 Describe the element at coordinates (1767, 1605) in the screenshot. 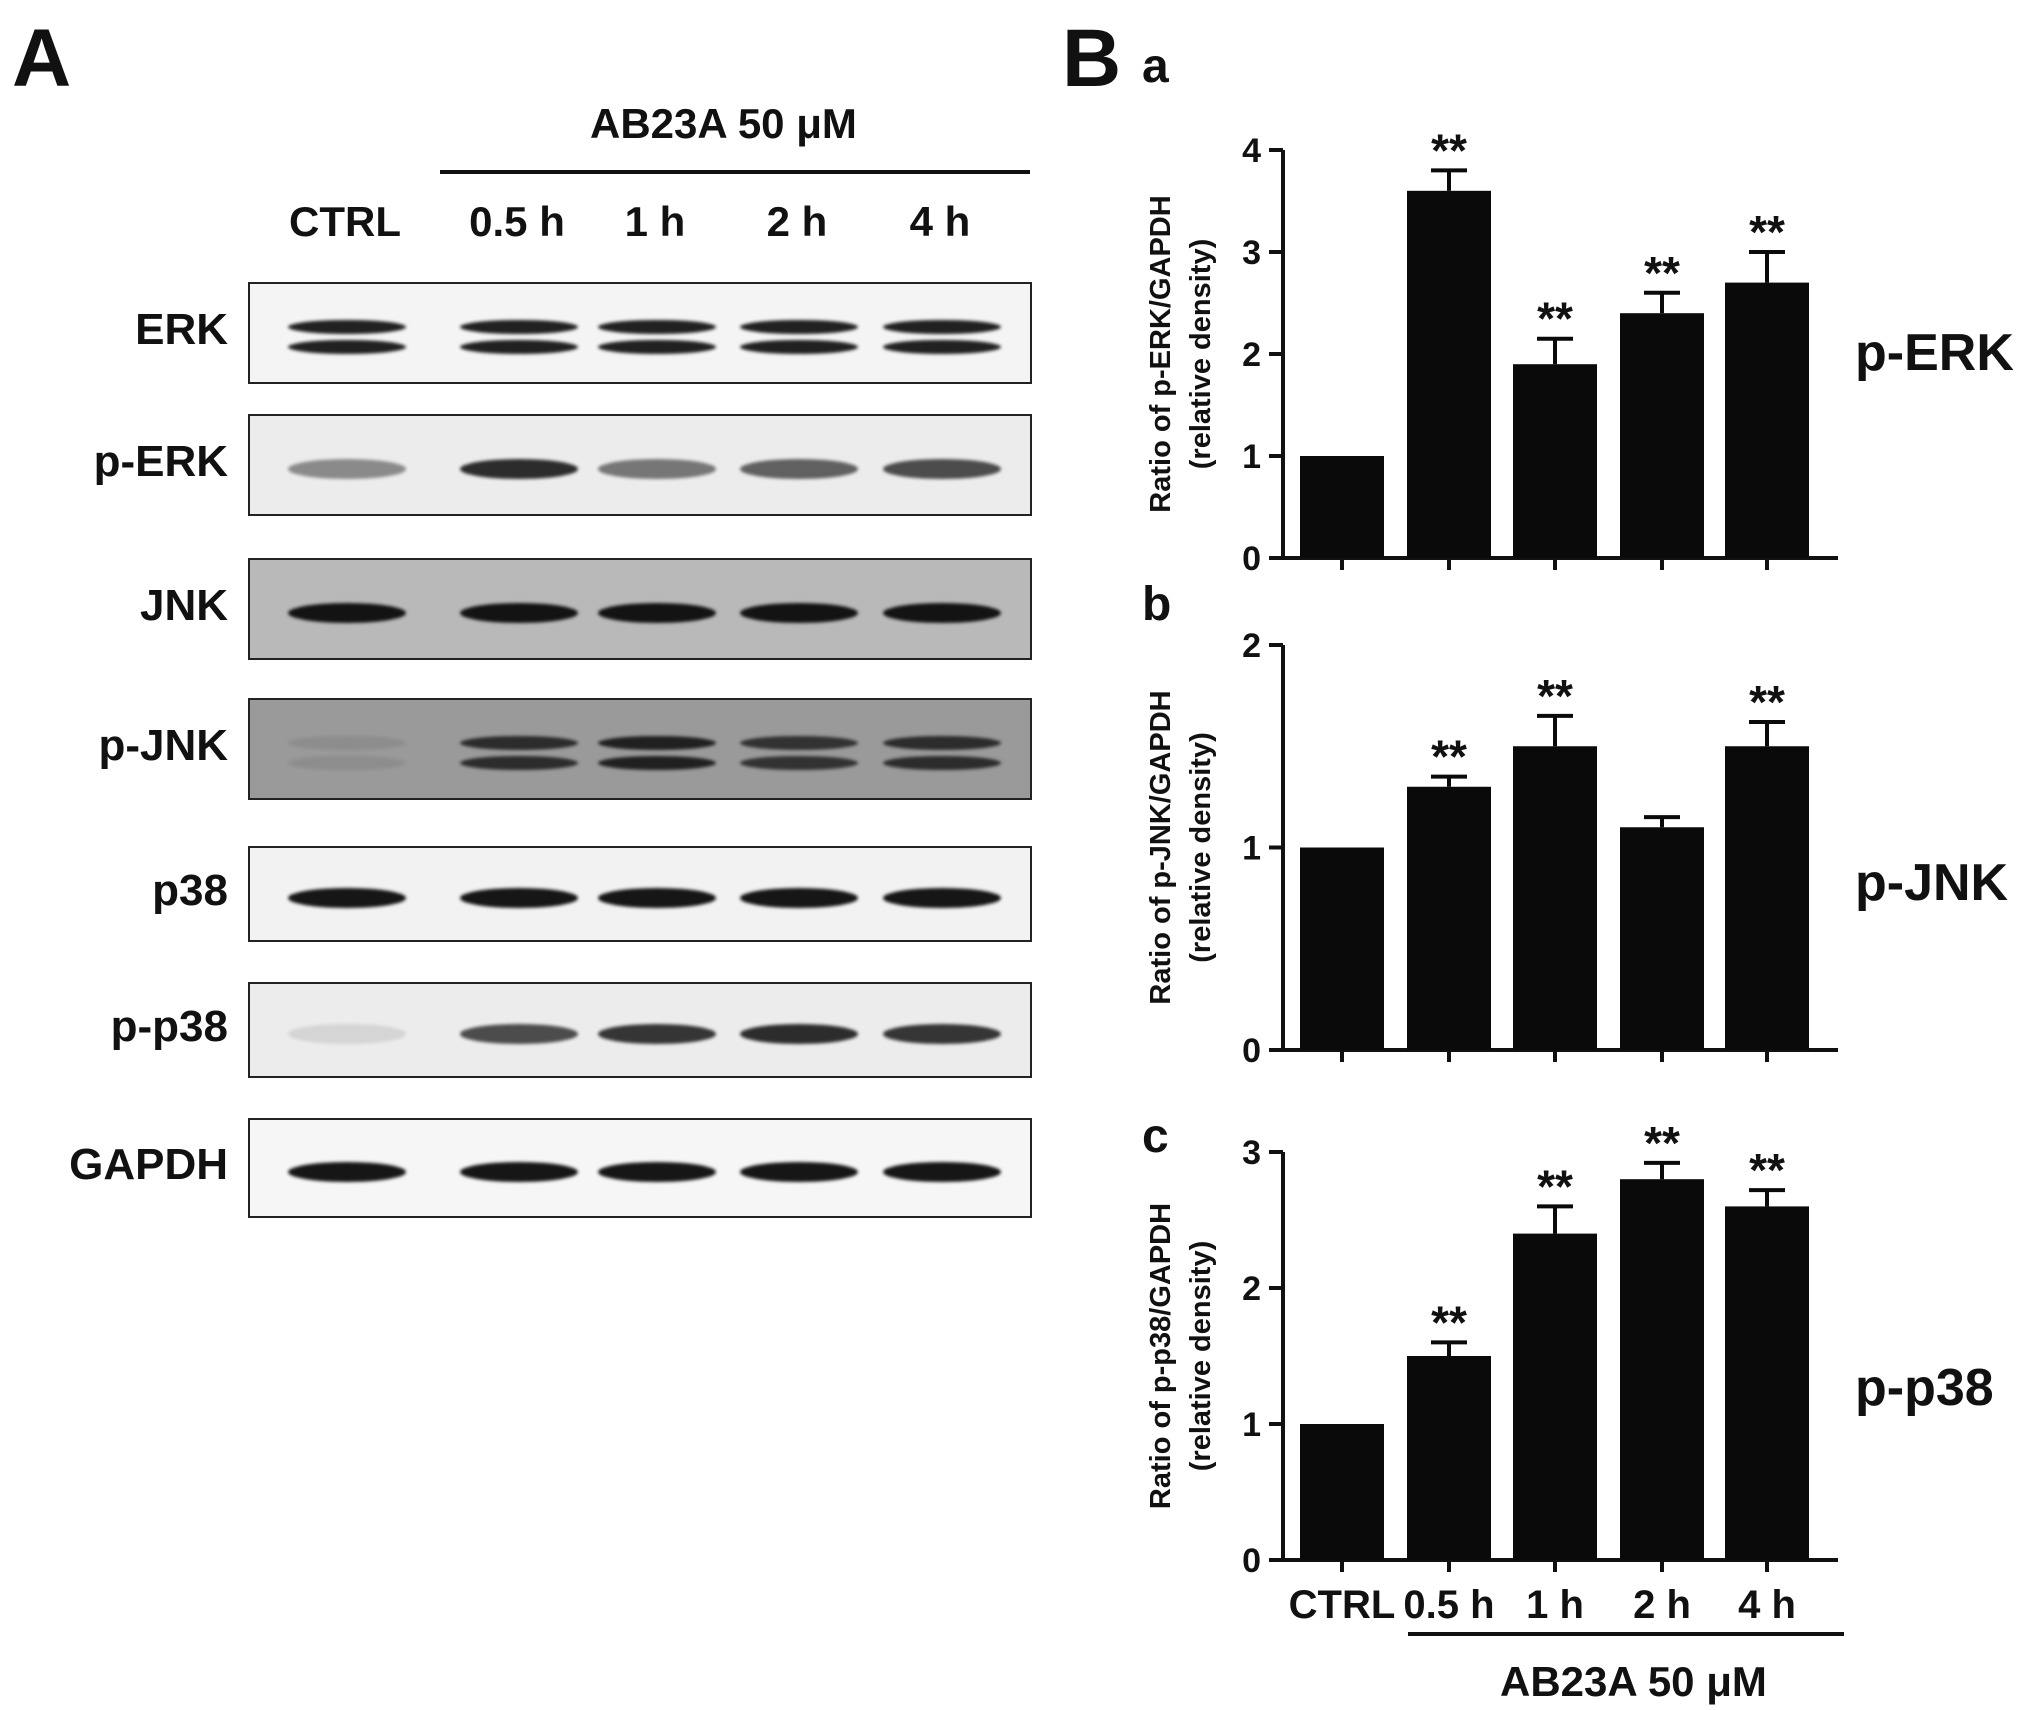

I see `x-tick-label: 4 h` at that location.